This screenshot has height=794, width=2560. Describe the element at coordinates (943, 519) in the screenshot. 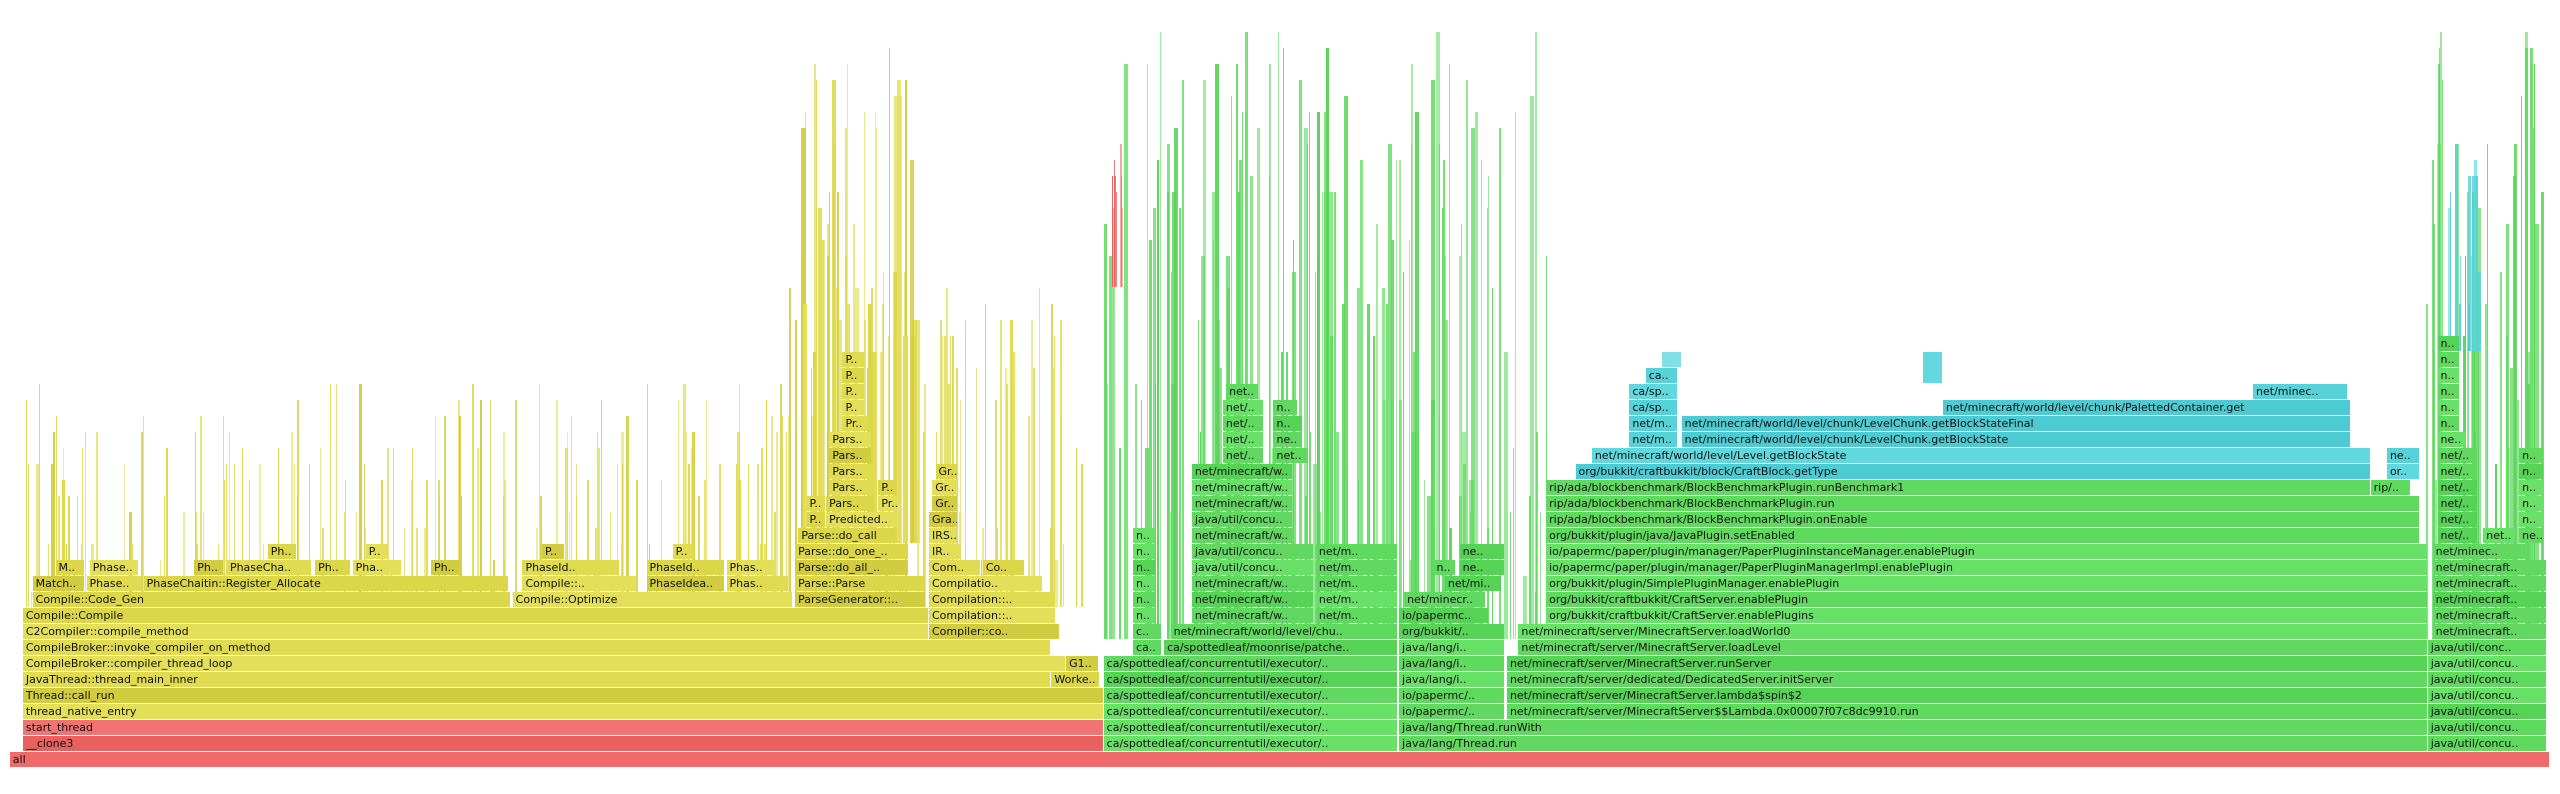

I see `stack-frame: Gra..` at that location.